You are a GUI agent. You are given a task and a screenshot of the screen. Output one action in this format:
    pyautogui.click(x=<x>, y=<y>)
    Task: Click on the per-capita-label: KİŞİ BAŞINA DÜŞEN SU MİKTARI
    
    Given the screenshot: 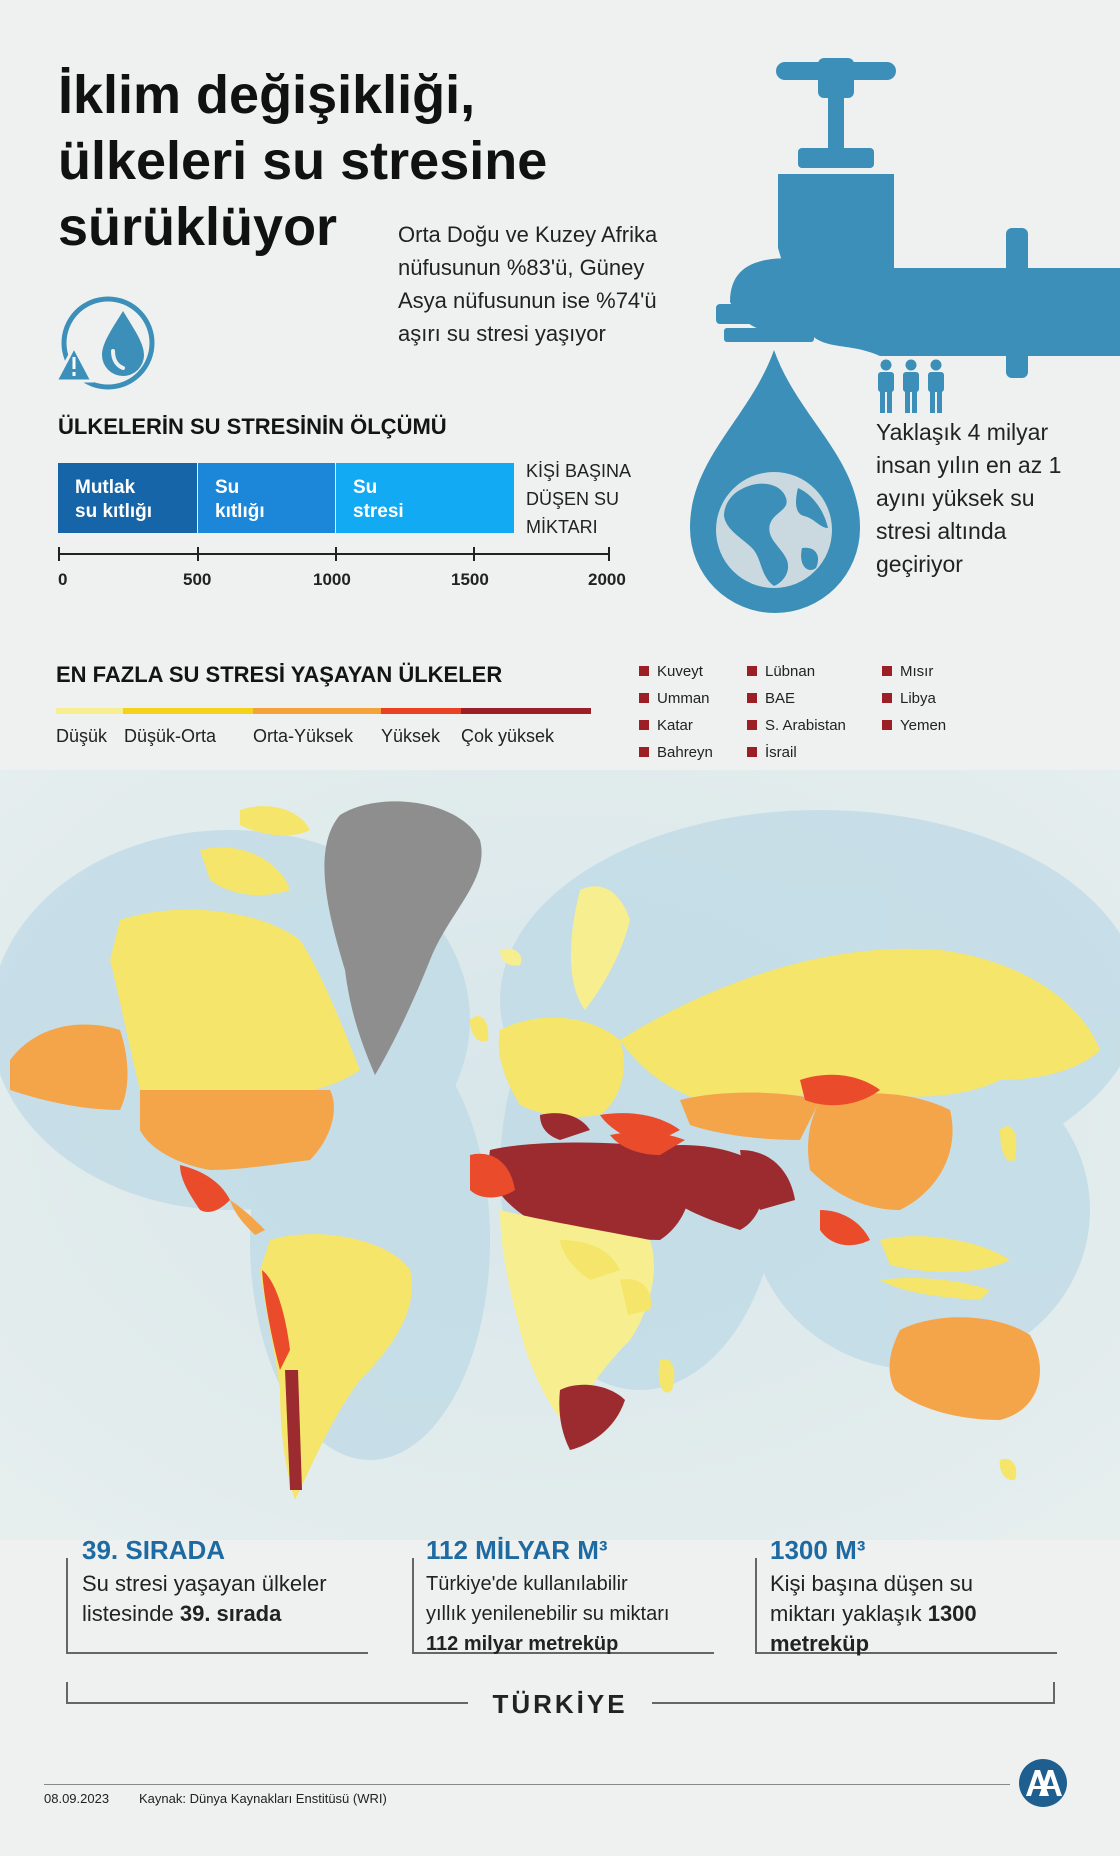 What is the action you would take?
    pyautogui.click(x=578, y=499)
    